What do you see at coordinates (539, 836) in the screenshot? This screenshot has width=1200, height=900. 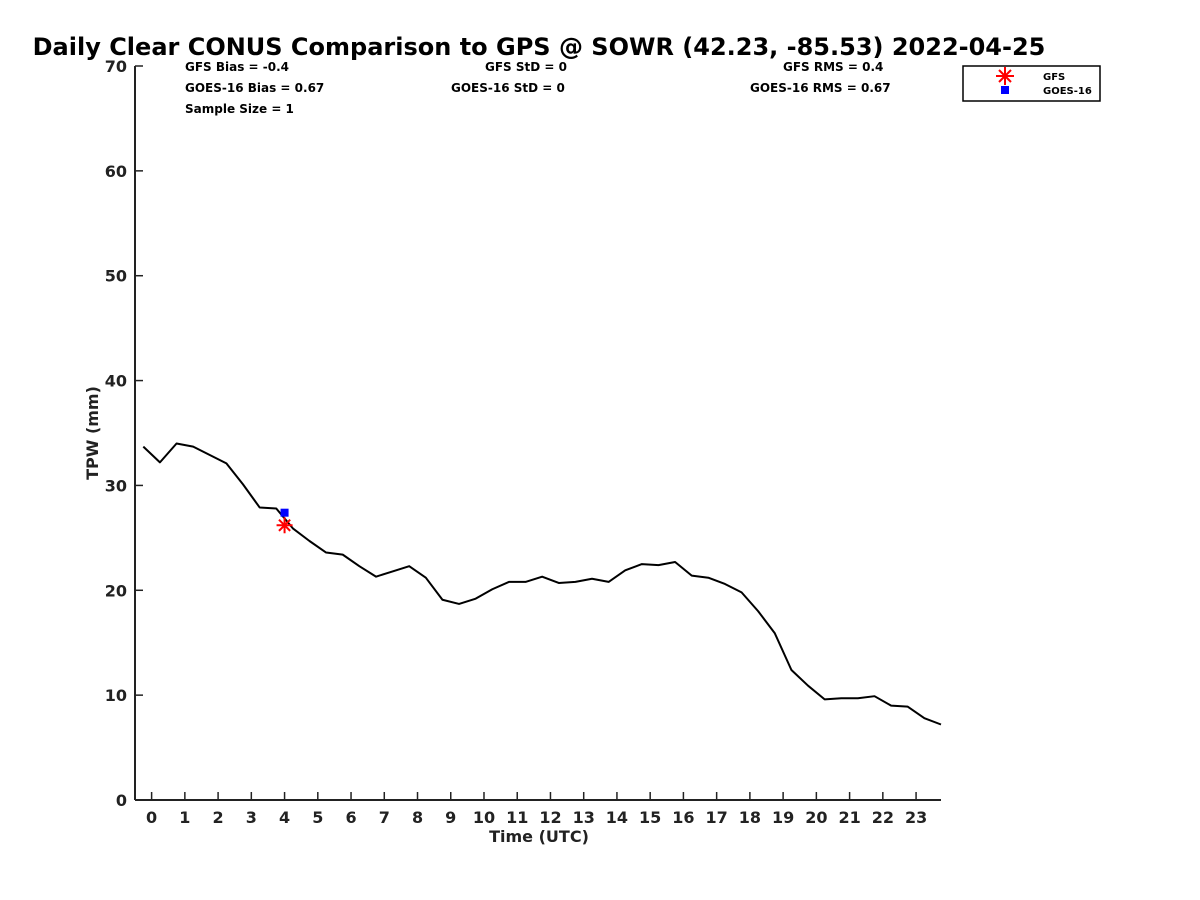 I see `x-axis-label: Time (UTC)` at bounding box center [539, 836].